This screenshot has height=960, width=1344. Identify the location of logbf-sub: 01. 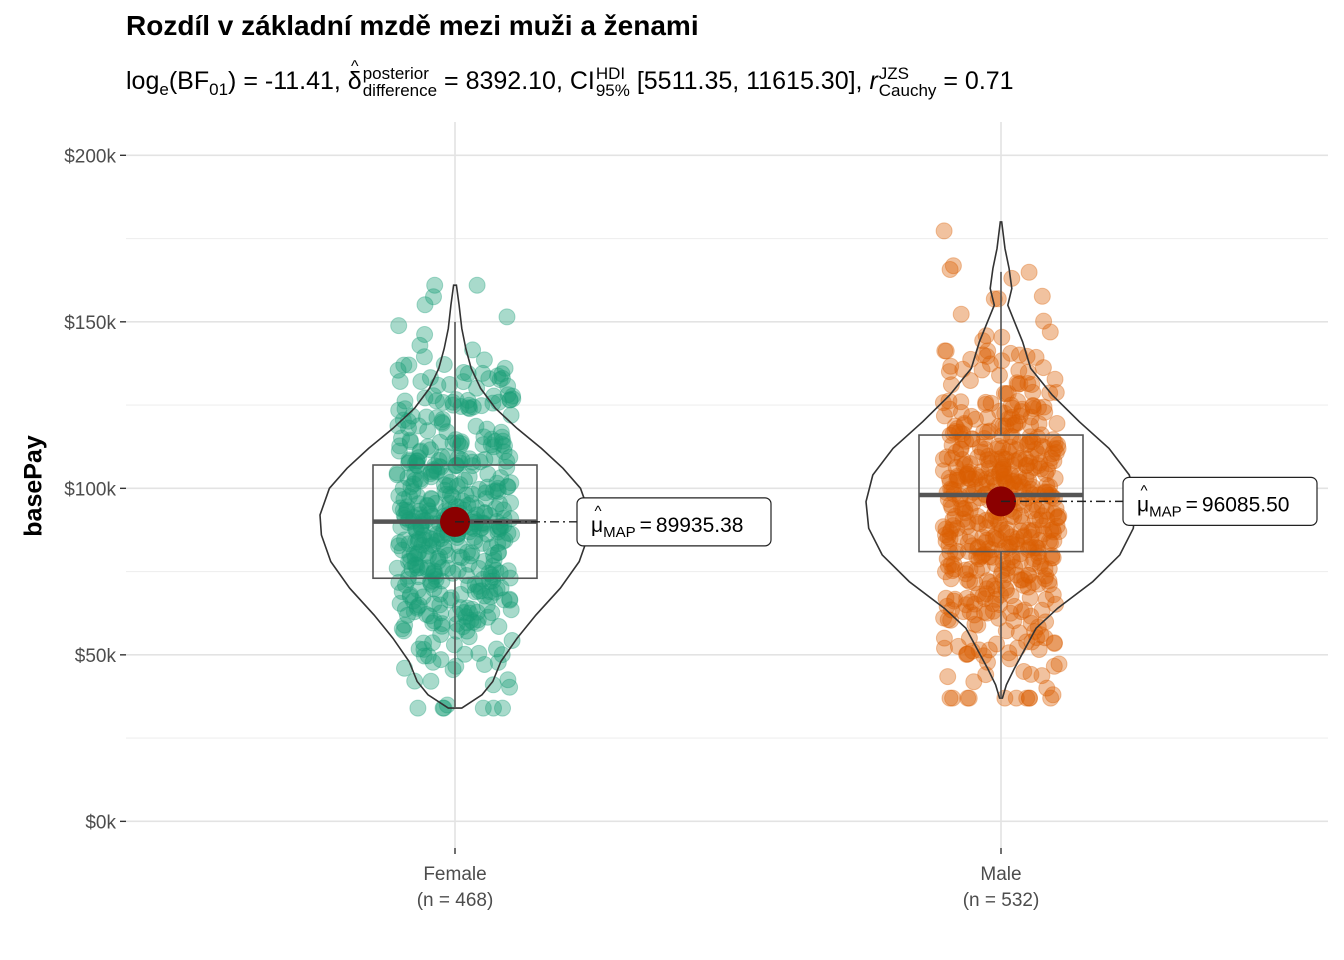
(219, 89).